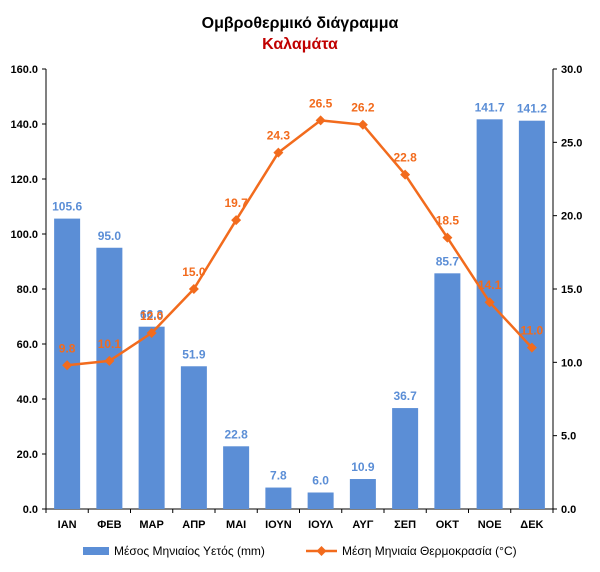 This screenshot has height=572, width=600. What do you see at coordinates (448, 221) in the screenshot?
I see `line-data-label: 18.5` at bounding box center [448, 221].